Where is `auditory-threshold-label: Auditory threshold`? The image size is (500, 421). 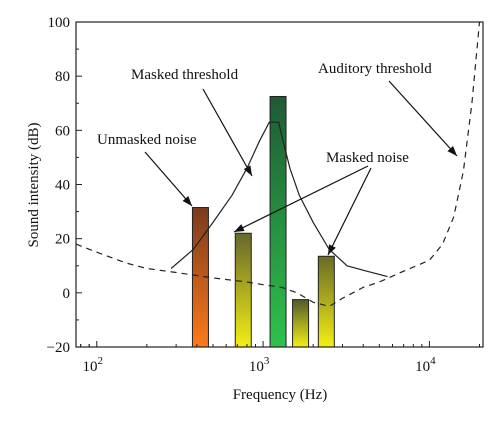 auditory-threshold-label: Auditory threshold is located at coordinates (375, 69).